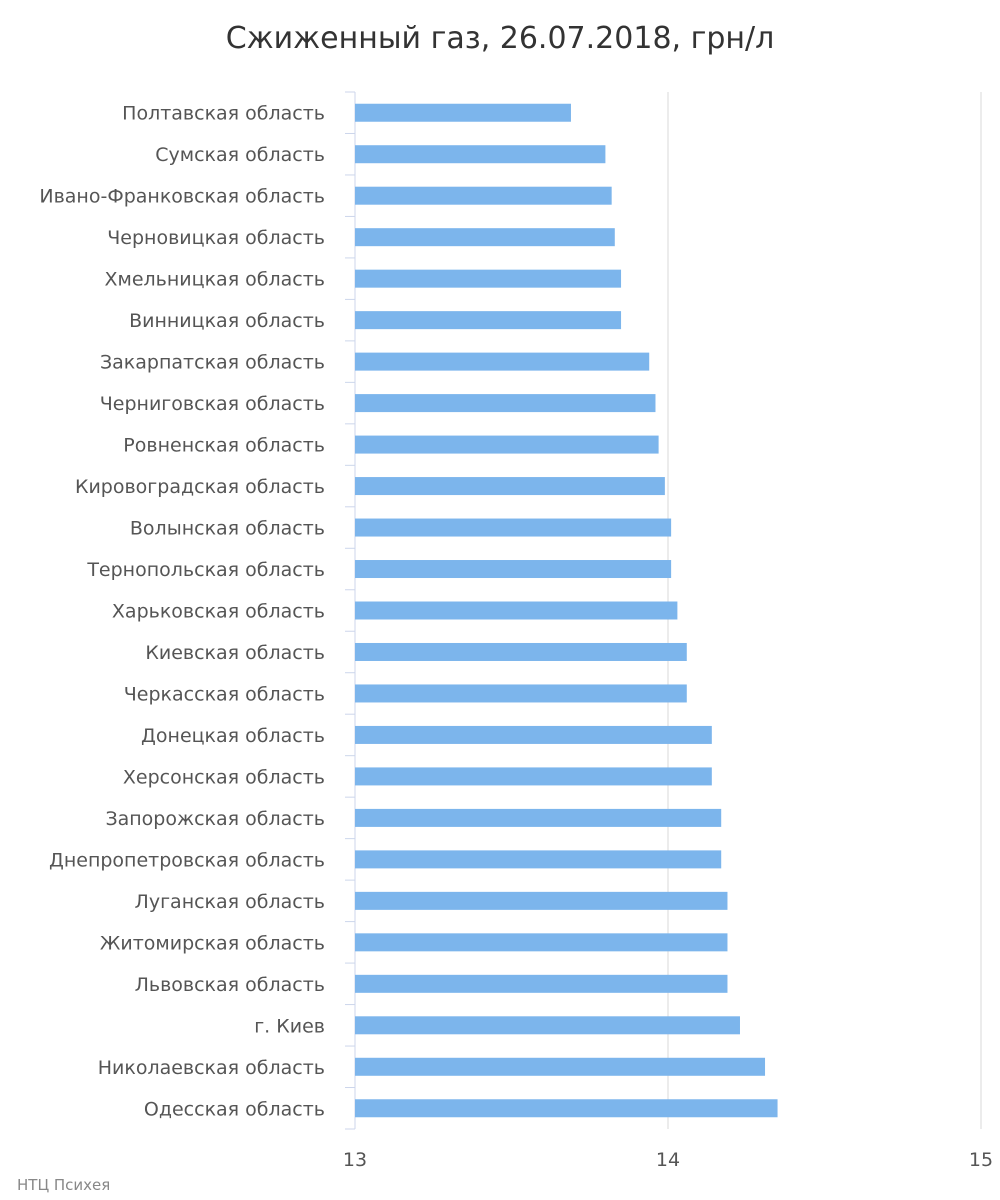  What do you see at coordinates (216, 238) in the screenshot?
I see `category-label: Черновицкая область` at bounding box center [216, 238].